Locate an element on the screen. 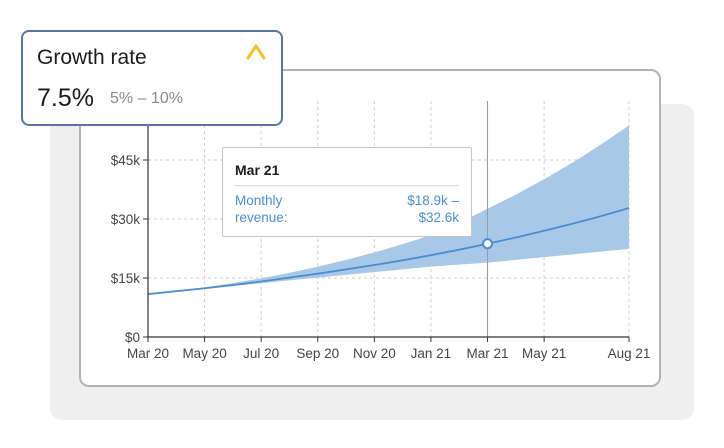 The height and width of the screenshot is (448, 724). chart-tooltip: Mar 21 Monthly revenue: $18.9k – $32.6k is located at coordinates (347, 192).